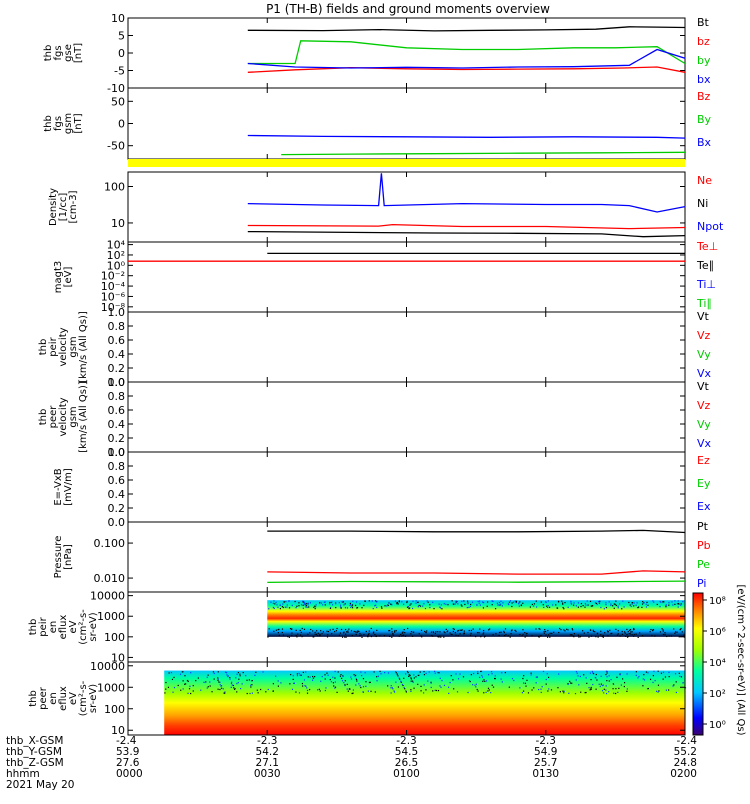  What do you see at coordinates (710, 226) in the screenshot?
I see `legend-item-Npot: Npot` at bounding box center [710, 226].